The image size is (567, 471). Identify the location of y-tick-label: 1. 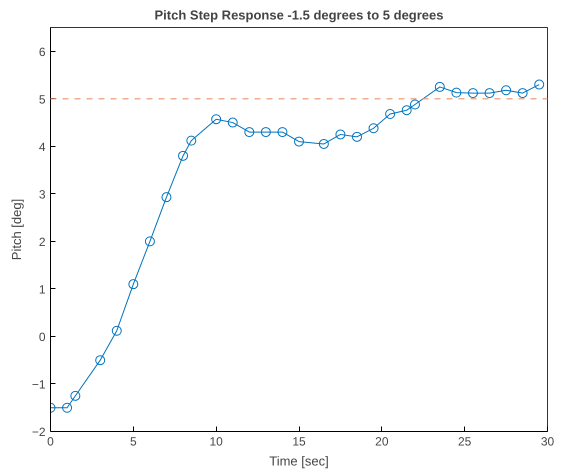
(42, 289).